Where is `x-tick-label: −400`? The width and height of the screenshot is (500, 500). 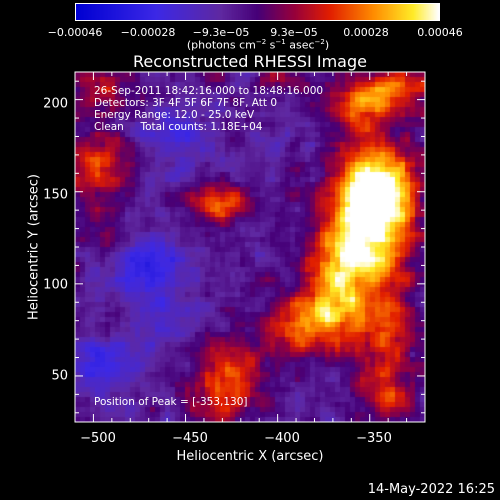 x-tick-label: −400 is located at coordinates (282, 438).